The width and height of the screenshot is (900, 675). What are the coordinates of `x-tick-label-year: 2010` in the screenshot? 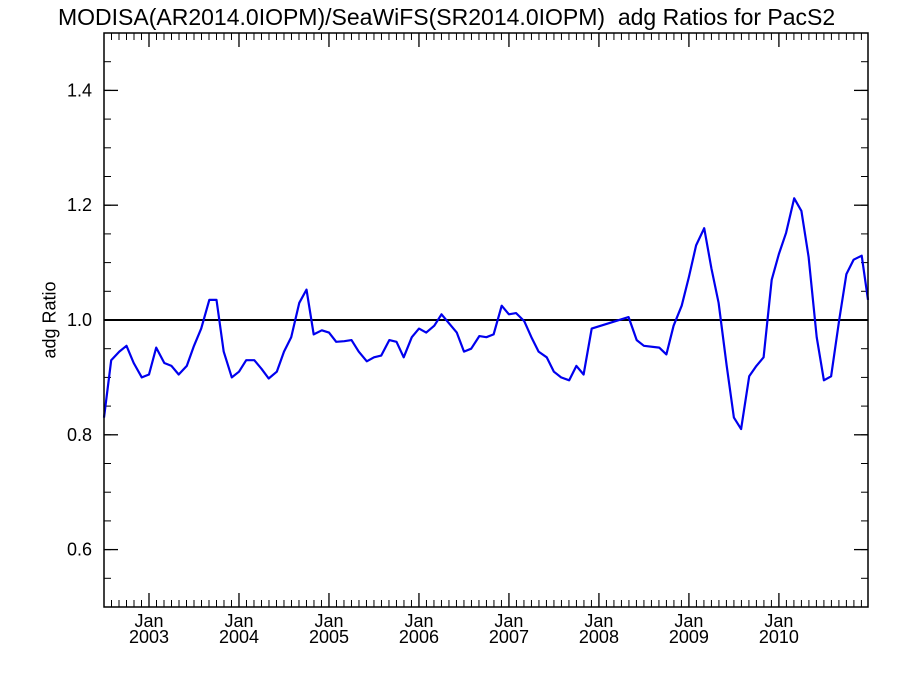 It's located at (779, 637).